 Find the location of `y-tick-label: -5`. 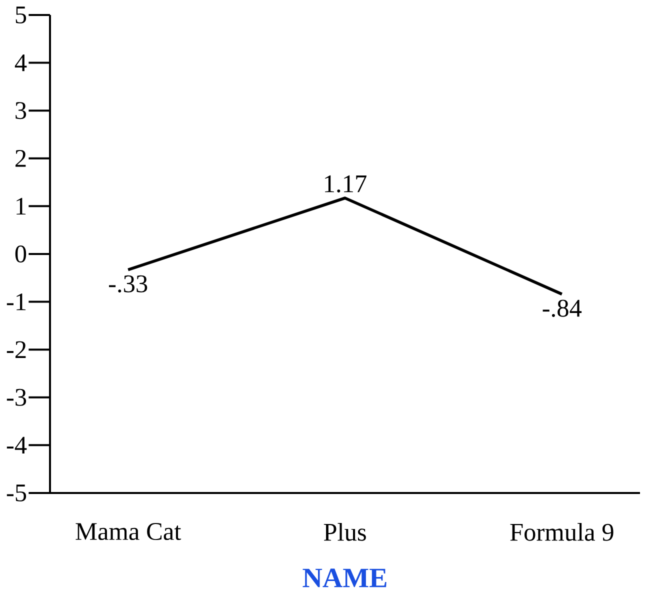

y-tick-label: -5 is located at coordinates (16, 493).